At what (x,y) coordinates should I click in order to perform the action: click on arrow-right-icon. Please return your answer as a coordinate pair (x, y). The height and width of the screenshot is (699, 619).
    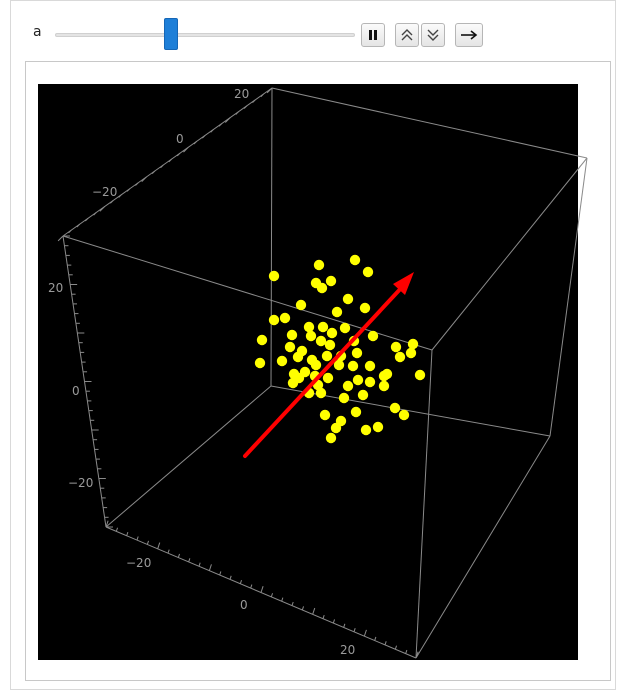
    Looking at the image, I should click on (469, 35).